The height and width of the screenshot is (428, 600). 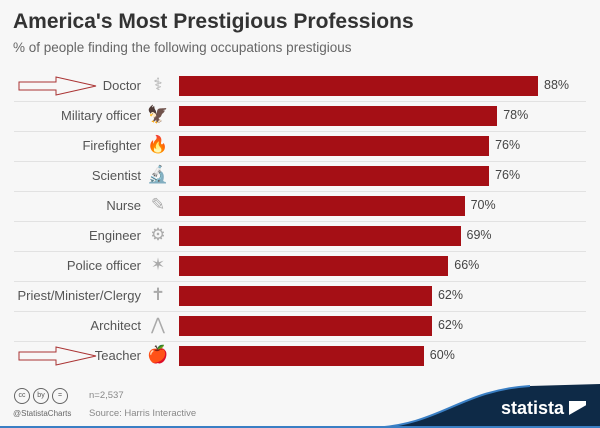 I want to click on bar-row: Doctor ⚕ 88%, so click(x=300, y=86).